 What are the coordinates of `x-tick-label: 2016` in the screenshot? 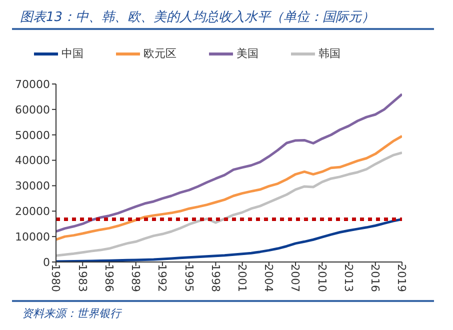 It's located at (375, 278).